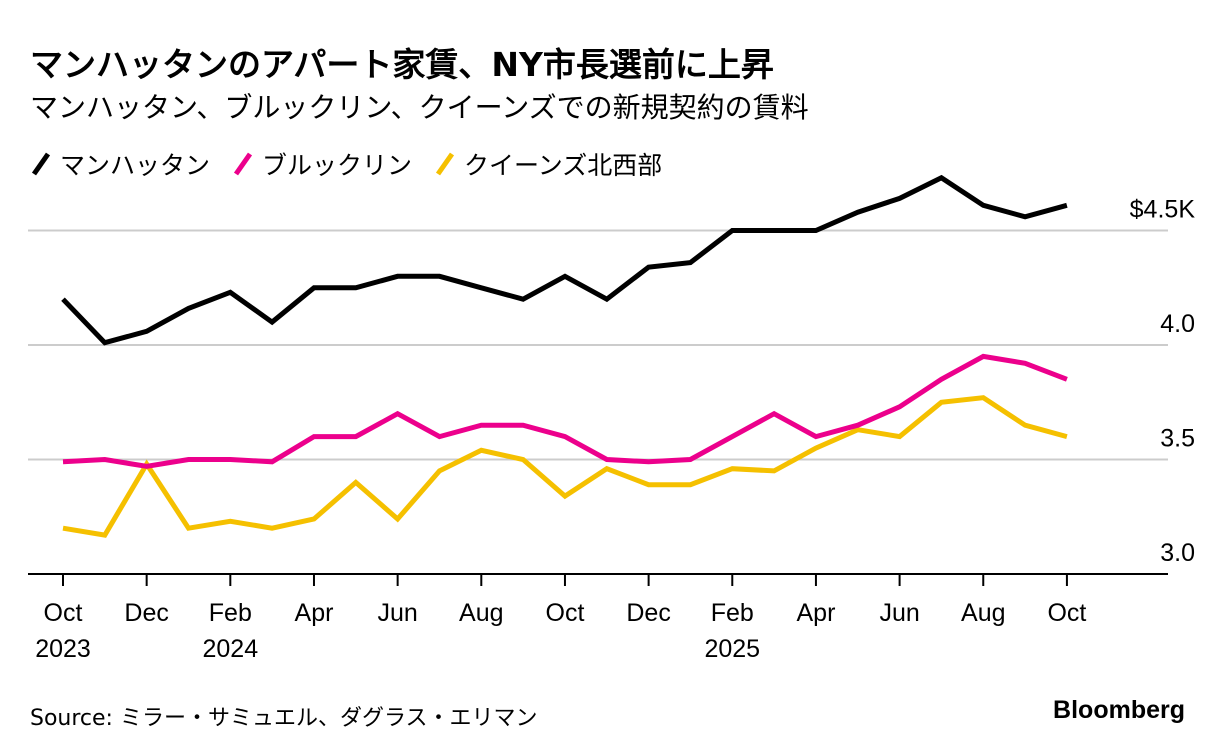 This screenshot has width=1223, height=754. Describe the element at coordinates (63, 613) in the screenshot. I see `x-tick-label-0: Oct` at that location.